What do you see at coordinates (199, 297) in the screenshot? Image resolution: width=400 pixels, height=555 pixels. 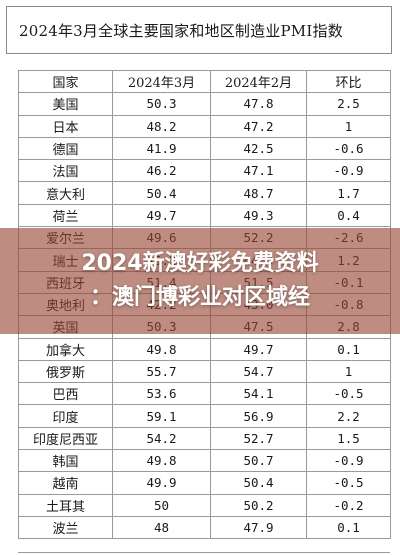 I see `banner-line-2: ：澳门博彩业对区域经` at bounding box center [199, 297].